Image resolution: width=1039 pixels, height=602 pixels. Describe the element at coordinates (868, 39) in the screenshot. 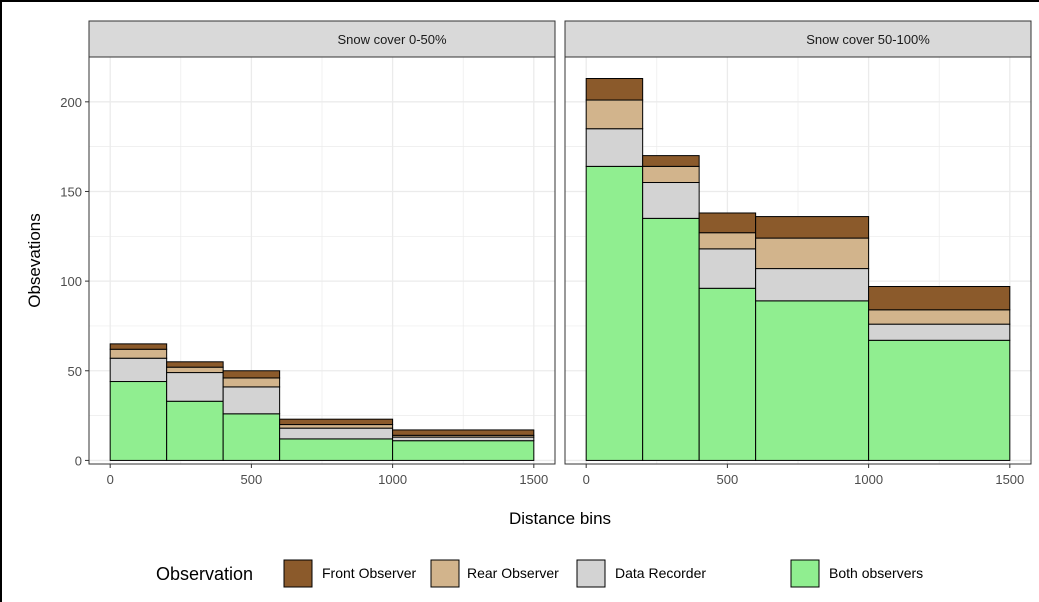

I see `facet-strip-label: Snow cover 50-100%` at that location.